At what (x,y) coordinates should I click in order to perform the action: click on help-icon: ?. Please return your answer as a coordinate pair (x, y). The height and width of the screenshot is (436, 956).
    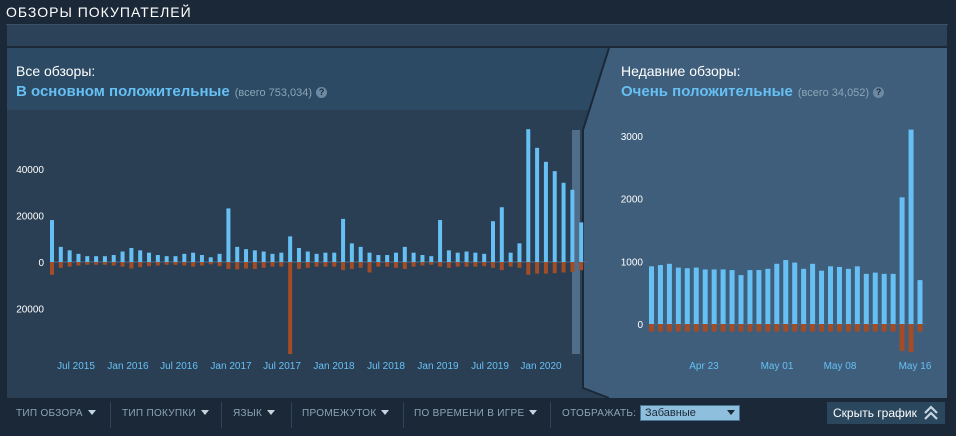
    Looking at the image, I should click on (322, 92).